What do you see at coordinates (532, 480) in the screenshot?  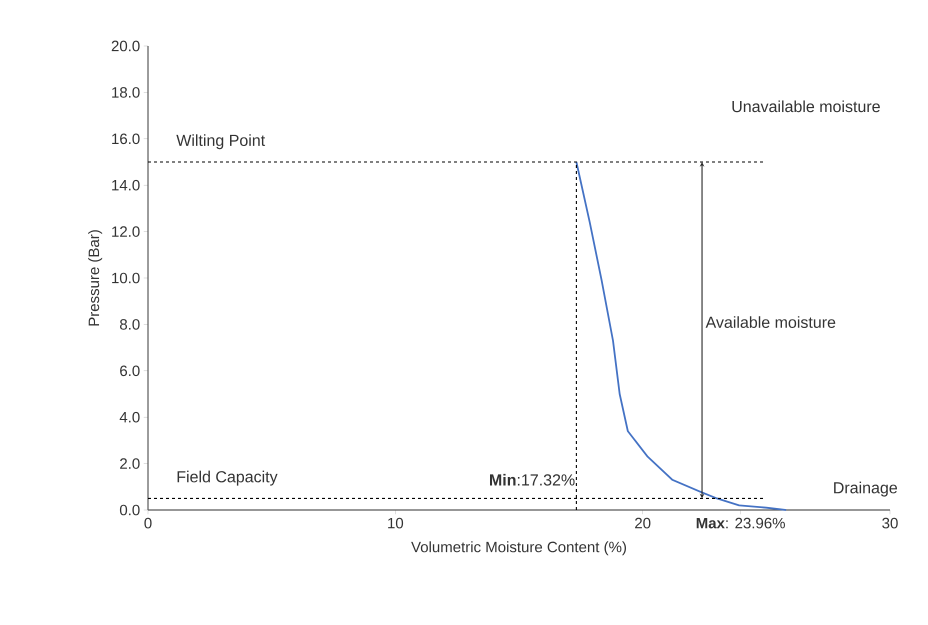 I see `ref-line-label: Min:17.32%` at bounding box center [532, 480].